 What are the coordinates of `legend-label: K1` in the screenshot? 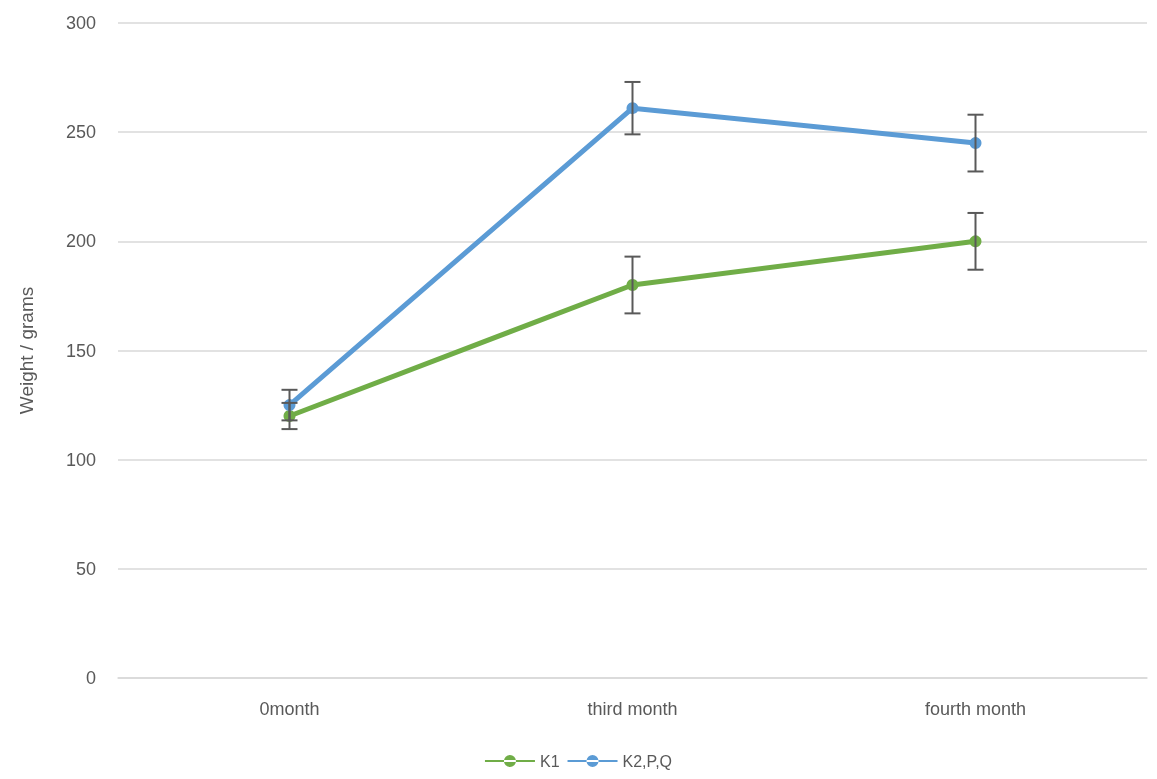 It's located at (549, 761).